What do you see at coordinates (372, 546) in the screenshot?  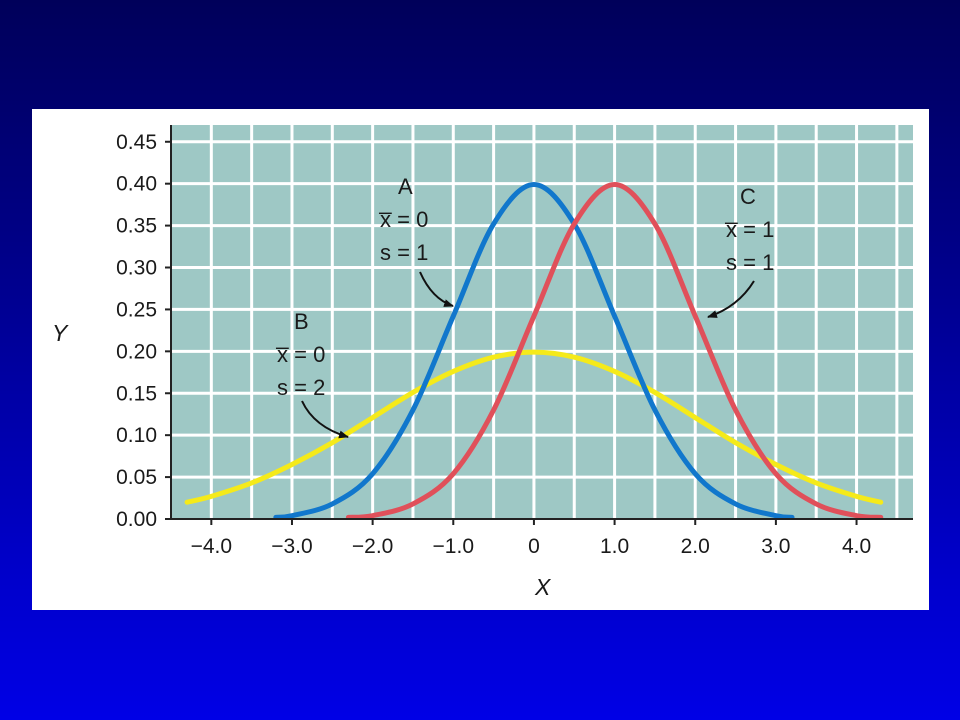 I see `x-tick-label: −2.0` at bounding box center [372, 546].